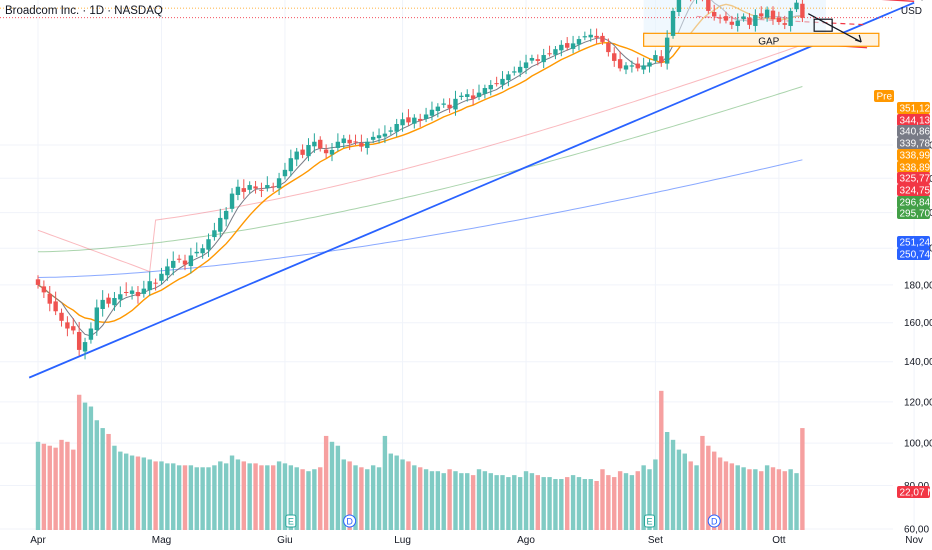 The width and height of the screenshot is (932, 550). What do you see at coordinates (915, 255) in the screenshot?
I see `price-tag-label: 250,74` at bounding box center [915, 255].